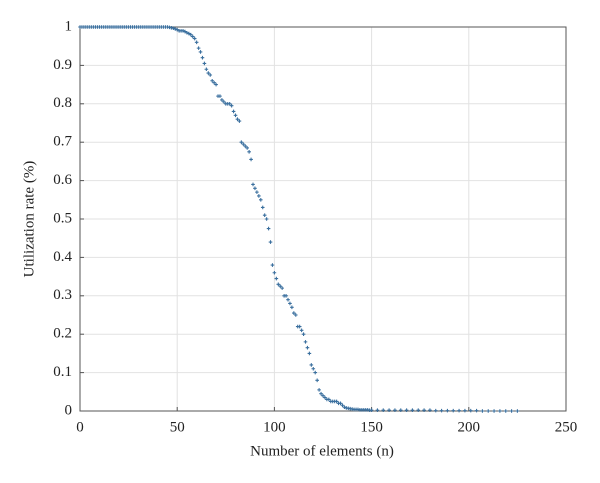  Describe the element at coordinates (177, 427) in the screenshot. I see `x-tick-label: 50` at that location.